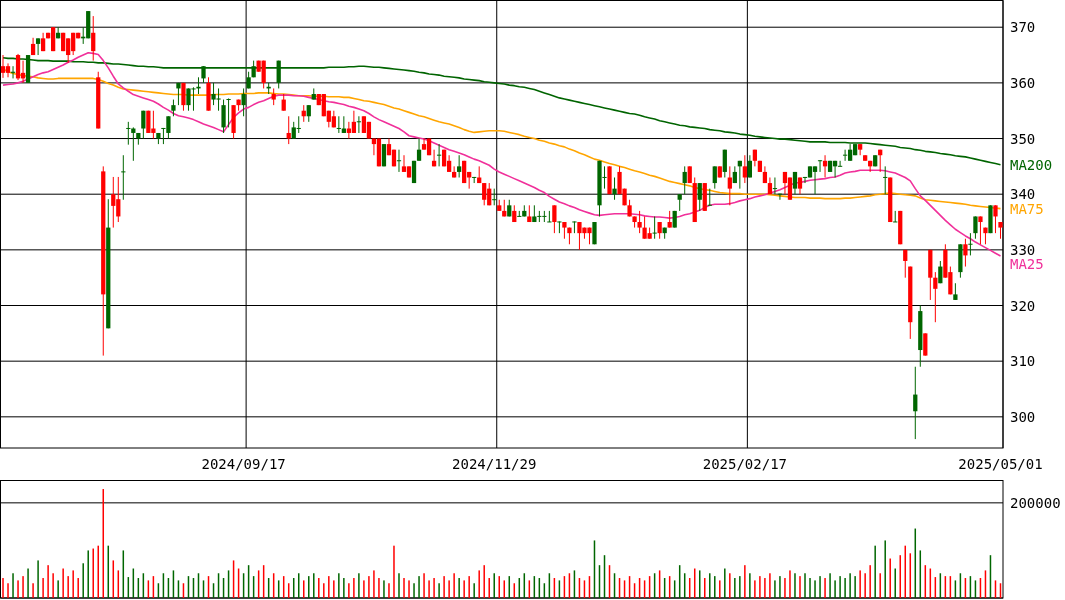 The height and width of the screenshot is (600, 1065). I want to click on x-tick-label: 2025/02/17, so click(744, 464).